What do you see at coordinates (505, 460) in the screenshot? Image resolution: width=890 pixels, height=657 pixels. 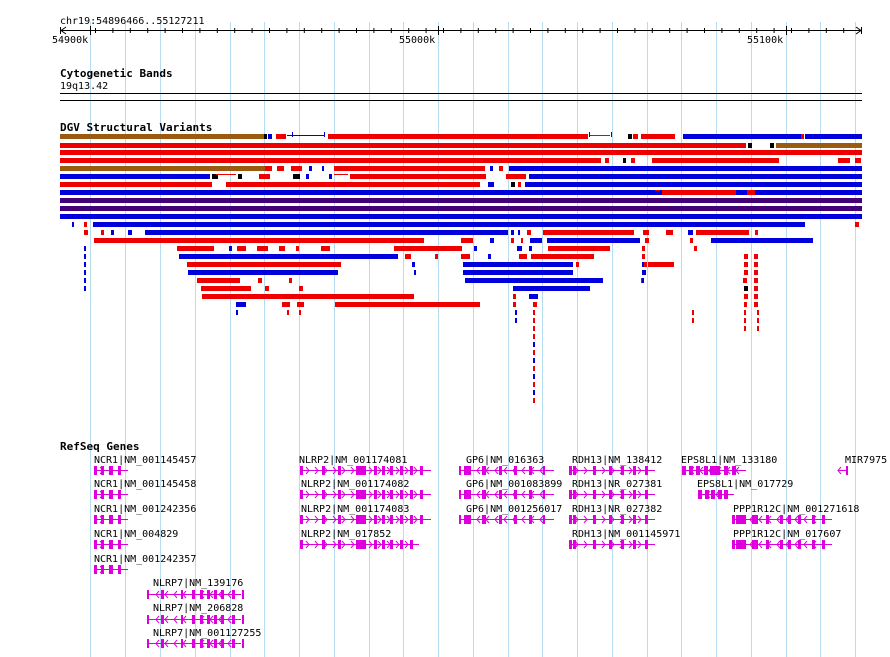 I see `gene-label: GP6|NM_016363` at bounding box center [505, 460].